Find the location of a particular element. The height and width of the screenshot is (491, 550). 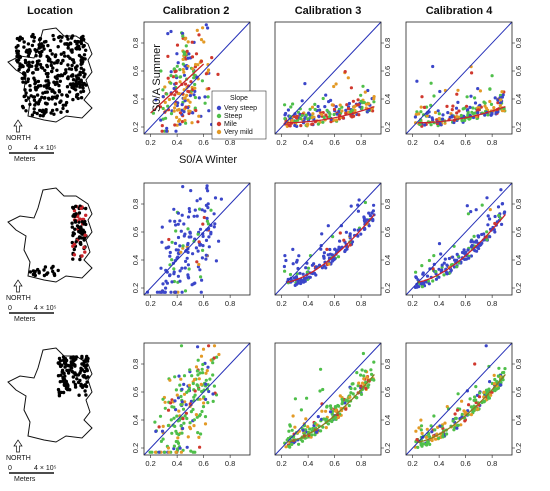

y-tick-label: 0.4 is located at coordinates (387, 260).